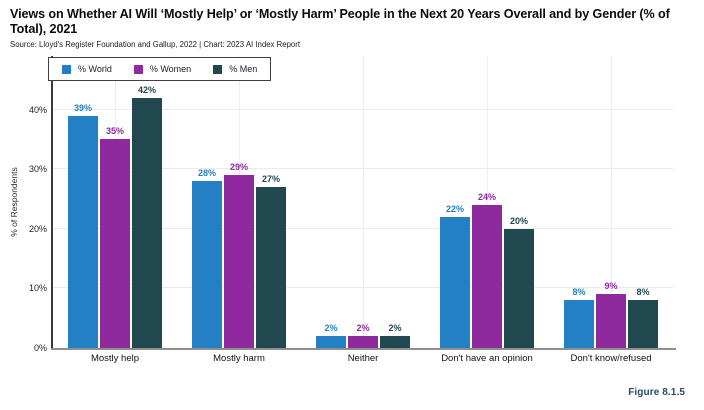 This screenshot has height=410, width=704. I want to click on bar-value-label: 35%, so click(115, 131).